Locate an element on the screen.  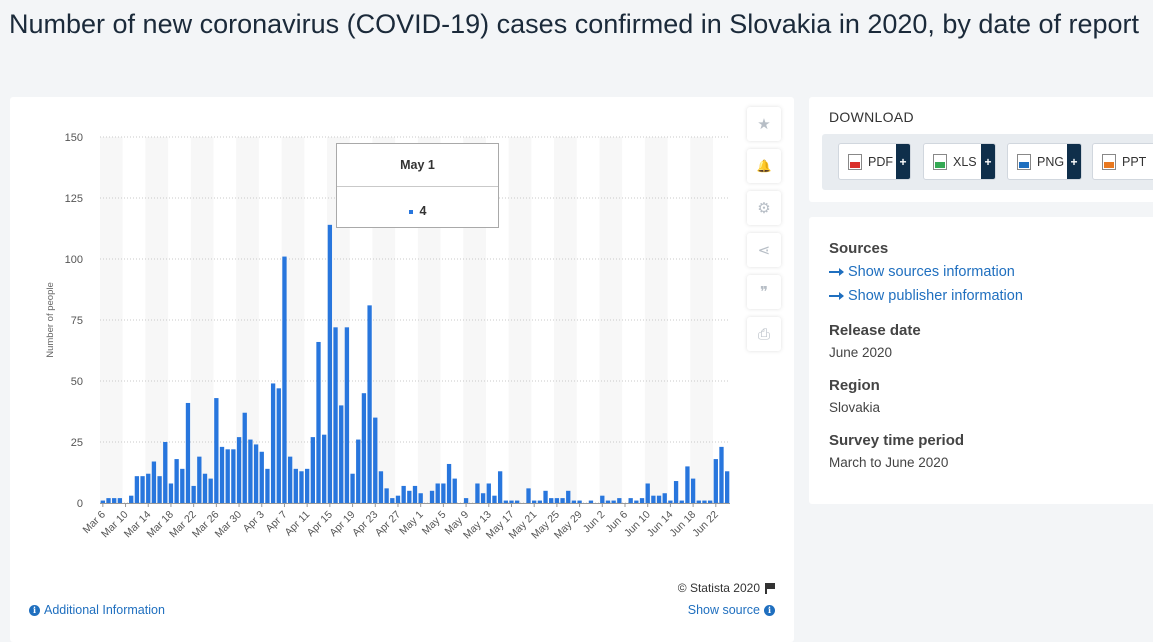
statista-credit: © Statista 2020 is located at coordinates (726, 588).